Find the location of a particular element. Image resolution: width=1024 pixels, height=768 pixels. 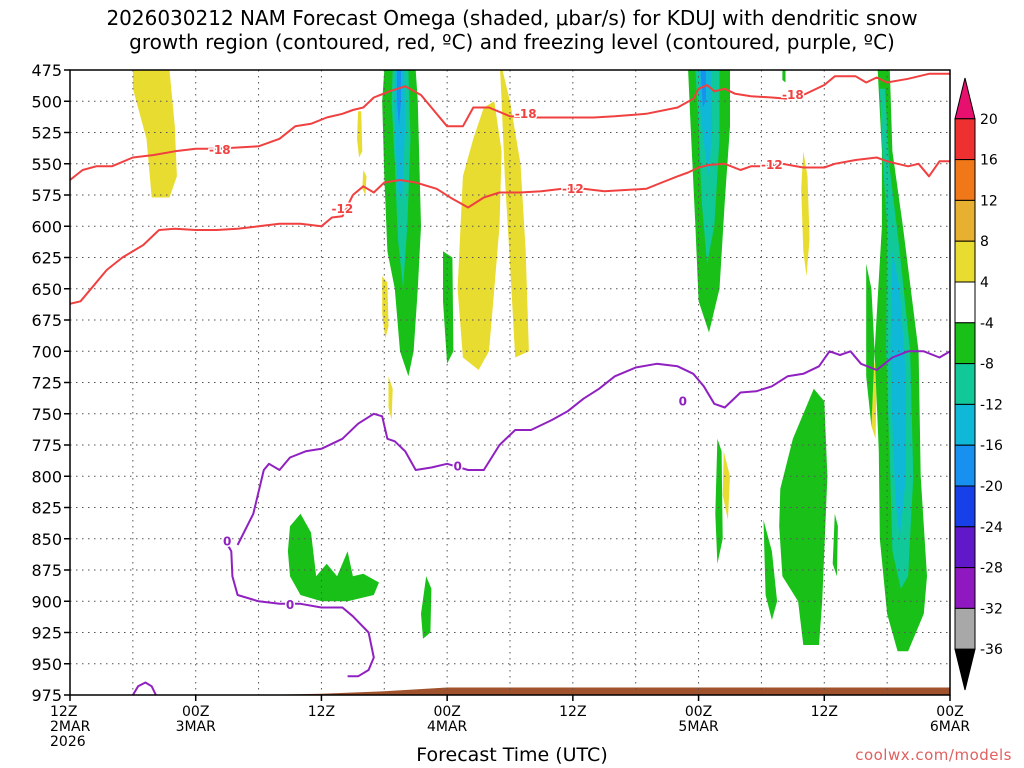

contour-label-5: -12 is located at coordinates (772, 165).